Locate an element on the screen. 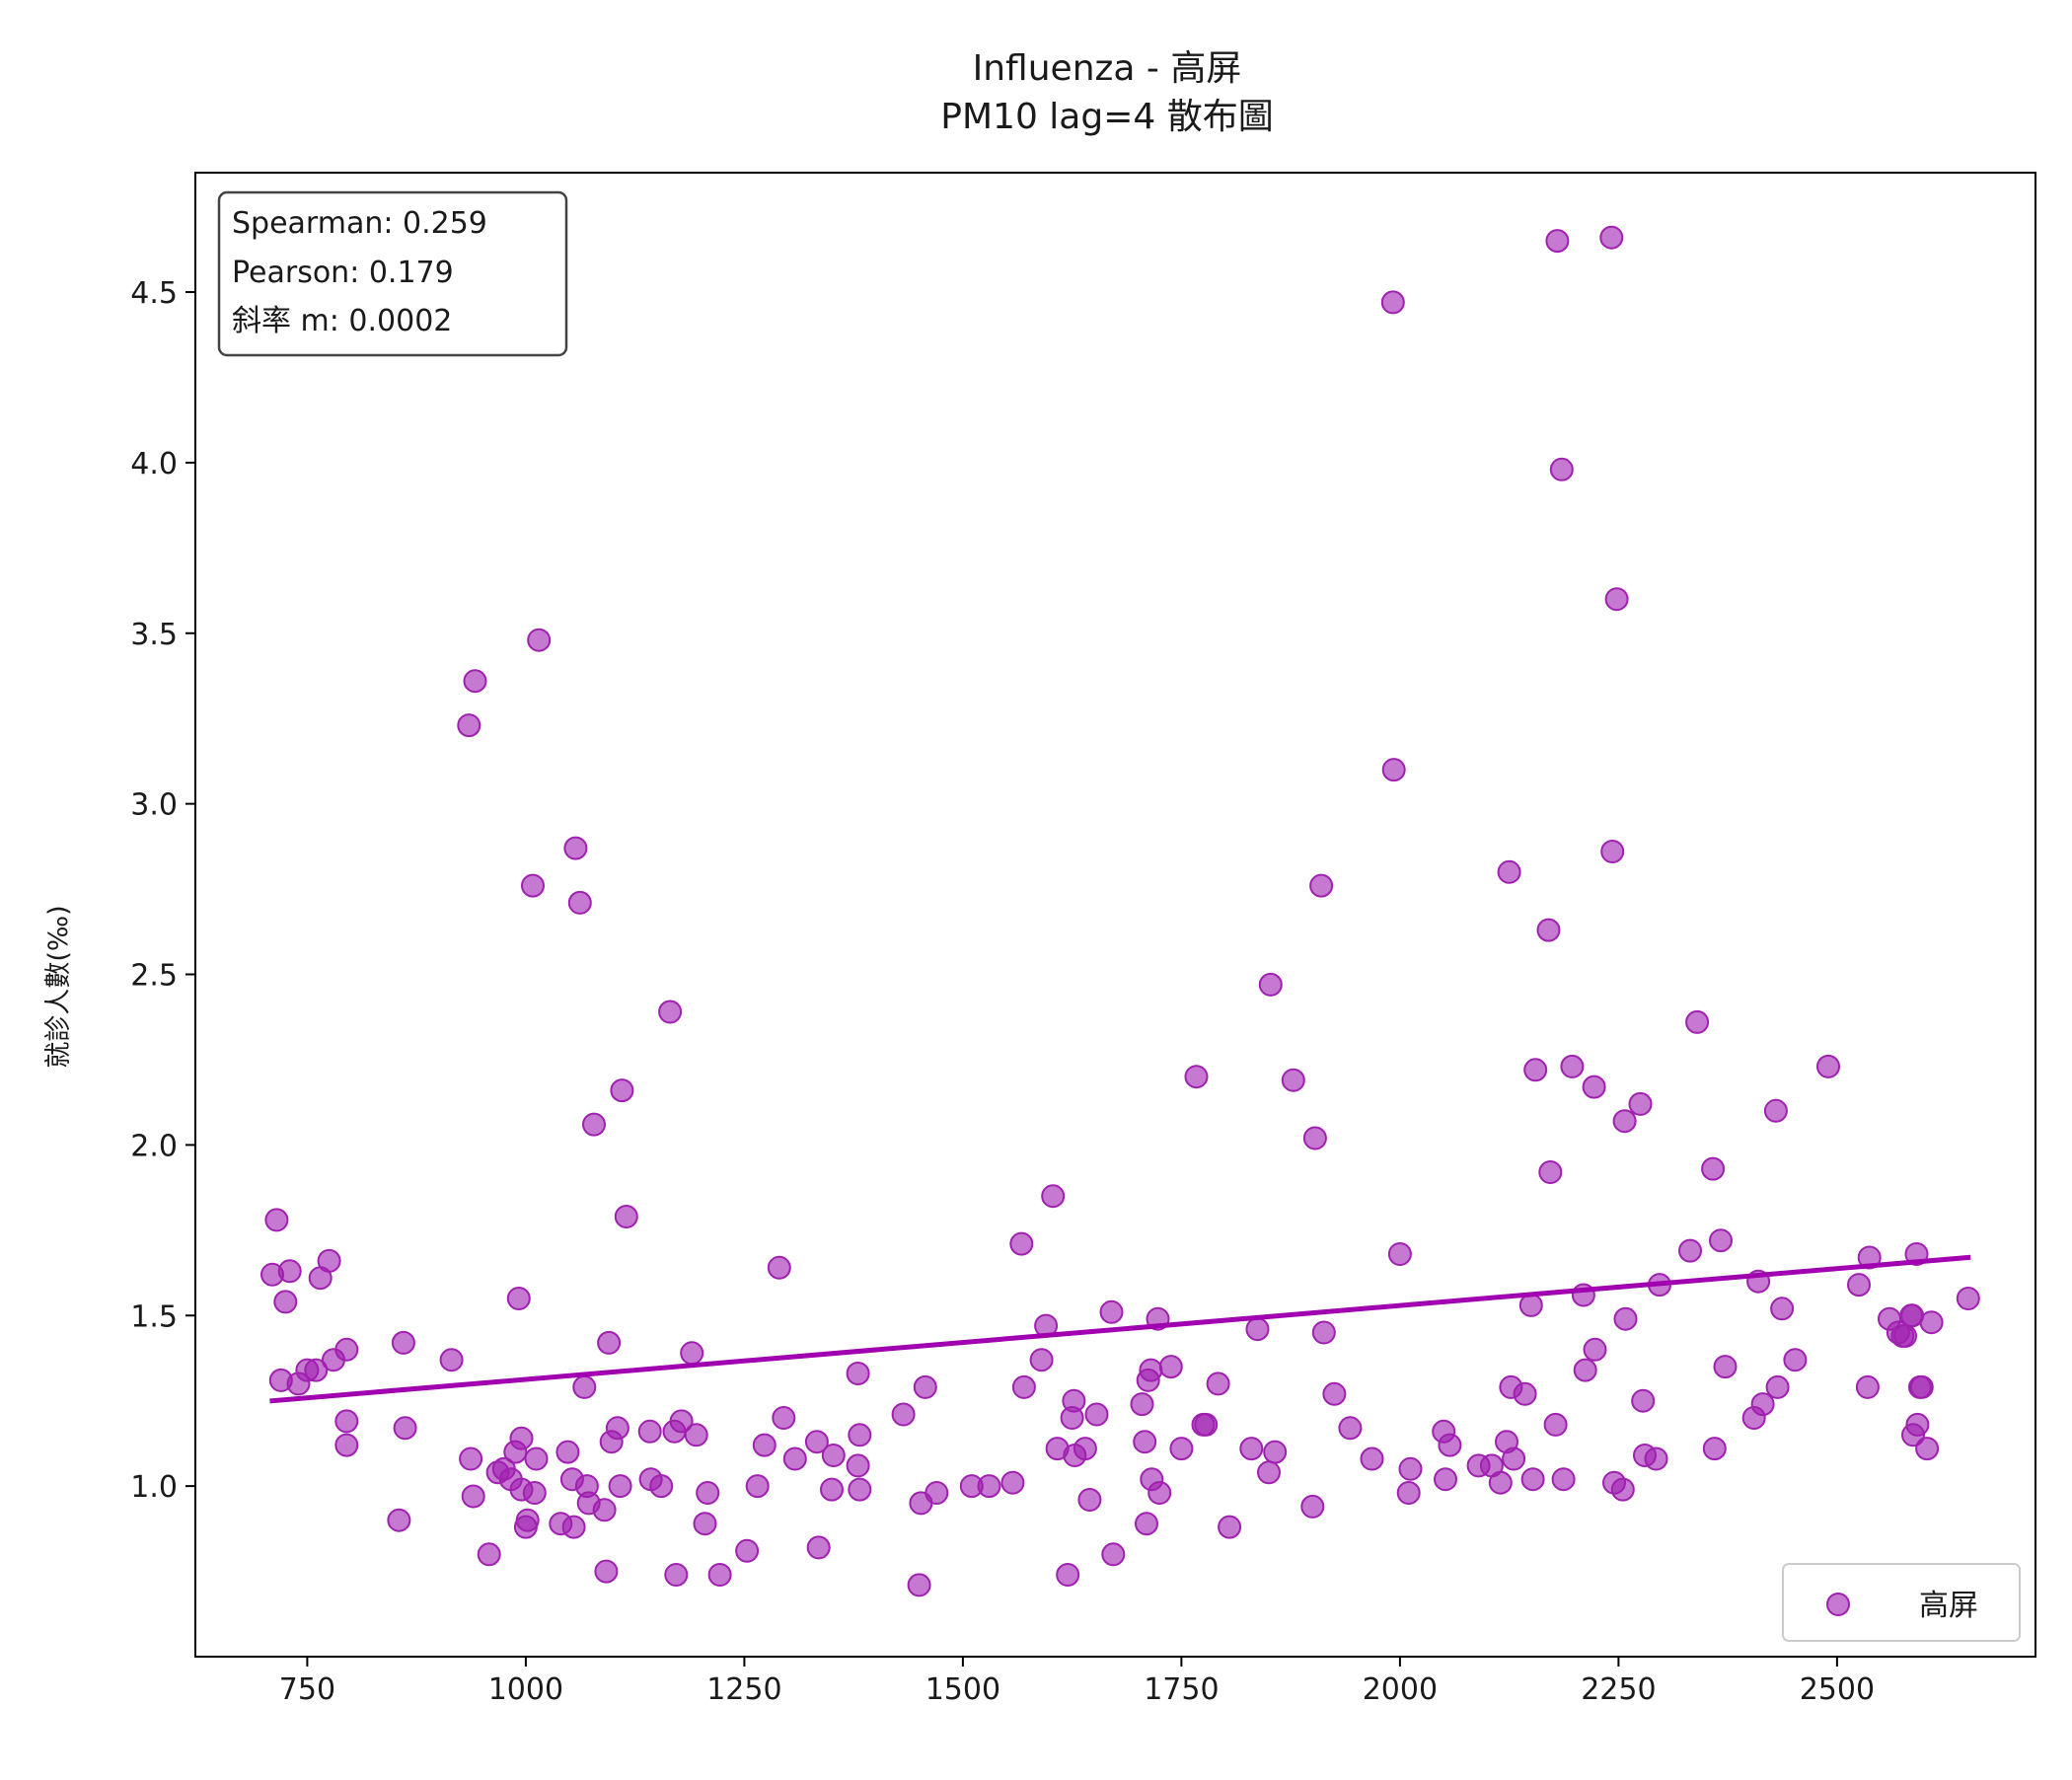 Image resolution: width=2072 pixels, height=1780 pixels. x-tick-label: 1750 is located at coordinates (1181, 1689).